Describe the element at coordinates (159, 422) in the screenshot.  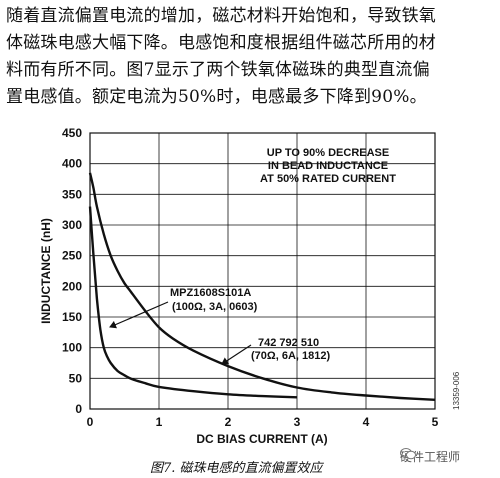
I see `x-tick-label: 1` at that location.